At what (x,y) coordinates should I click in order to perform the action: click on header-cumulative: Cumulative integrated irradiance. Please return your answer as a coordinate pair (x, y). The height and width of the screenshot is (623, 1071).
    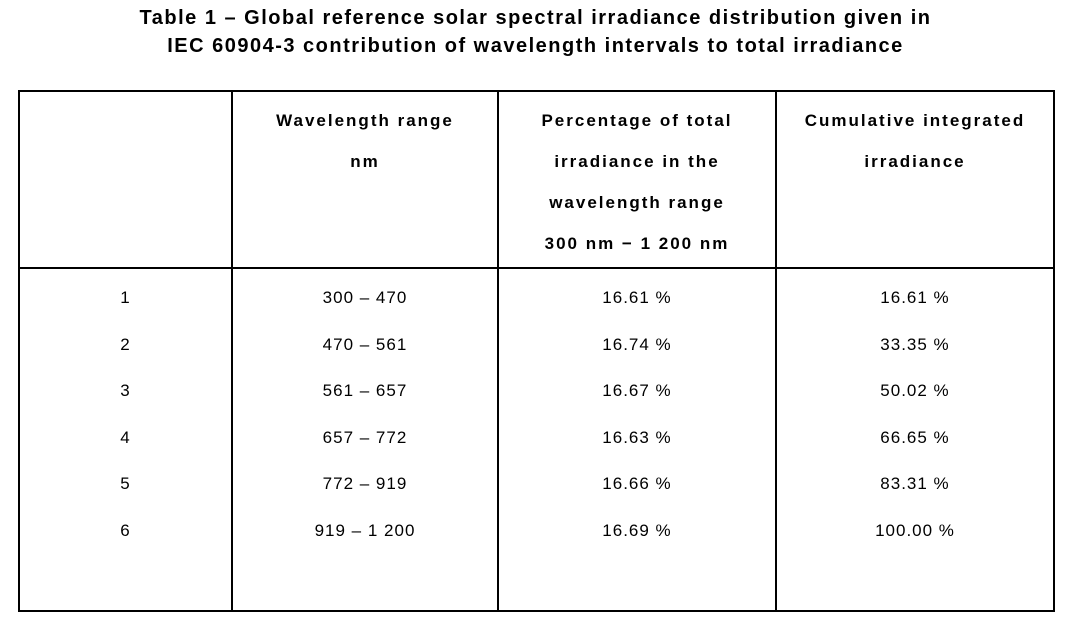
    Looking at the image, I should click on (915, 180).